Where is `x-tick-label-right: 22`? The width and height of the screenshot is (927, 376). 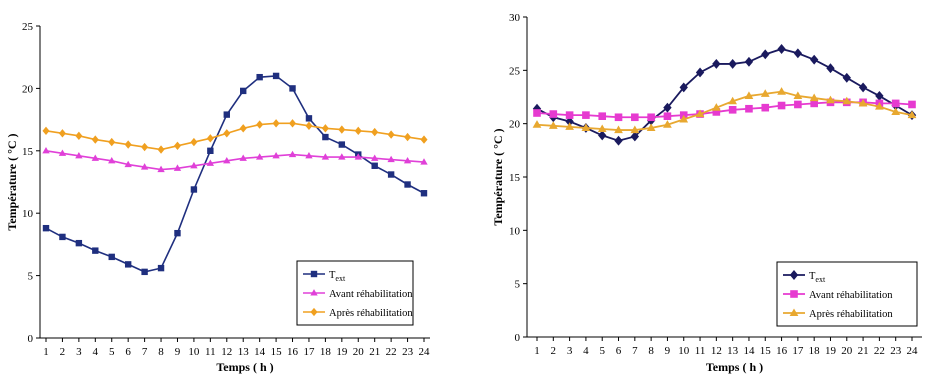 x-tick-label-right: 22 is located at coordinates (879, 351).